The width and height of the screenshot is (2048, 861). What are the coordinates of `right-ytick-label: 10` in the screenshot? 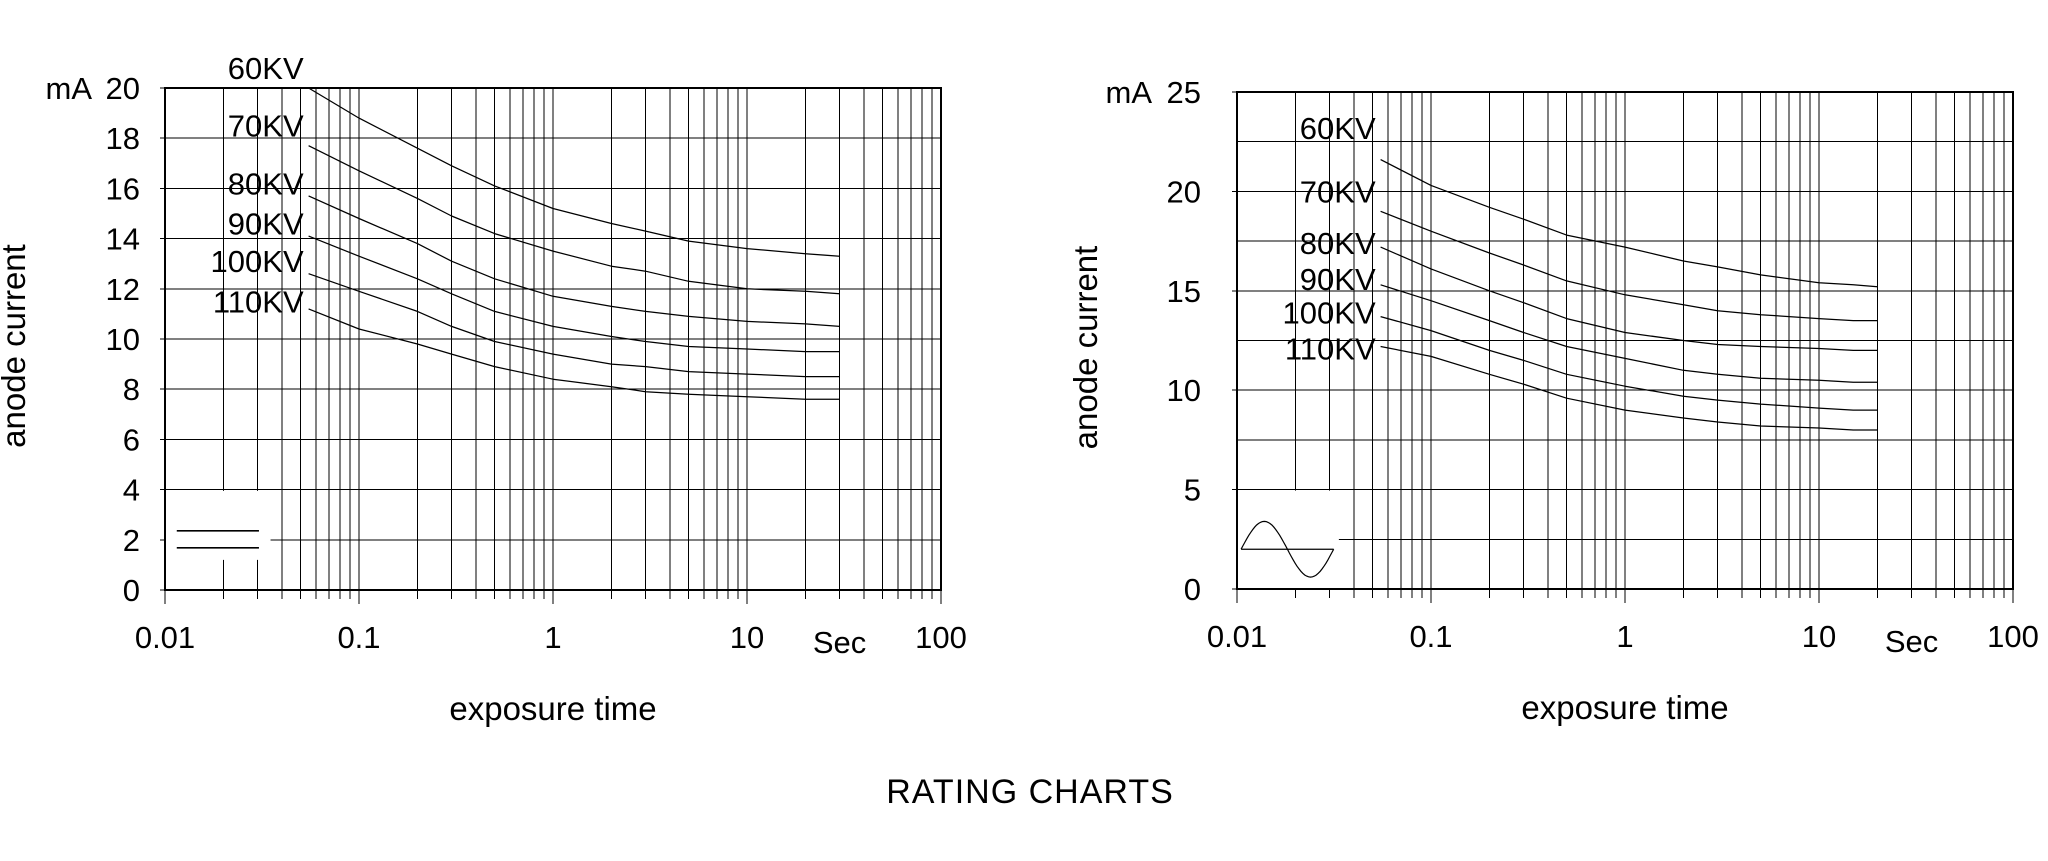 It's located at (1184, 390).